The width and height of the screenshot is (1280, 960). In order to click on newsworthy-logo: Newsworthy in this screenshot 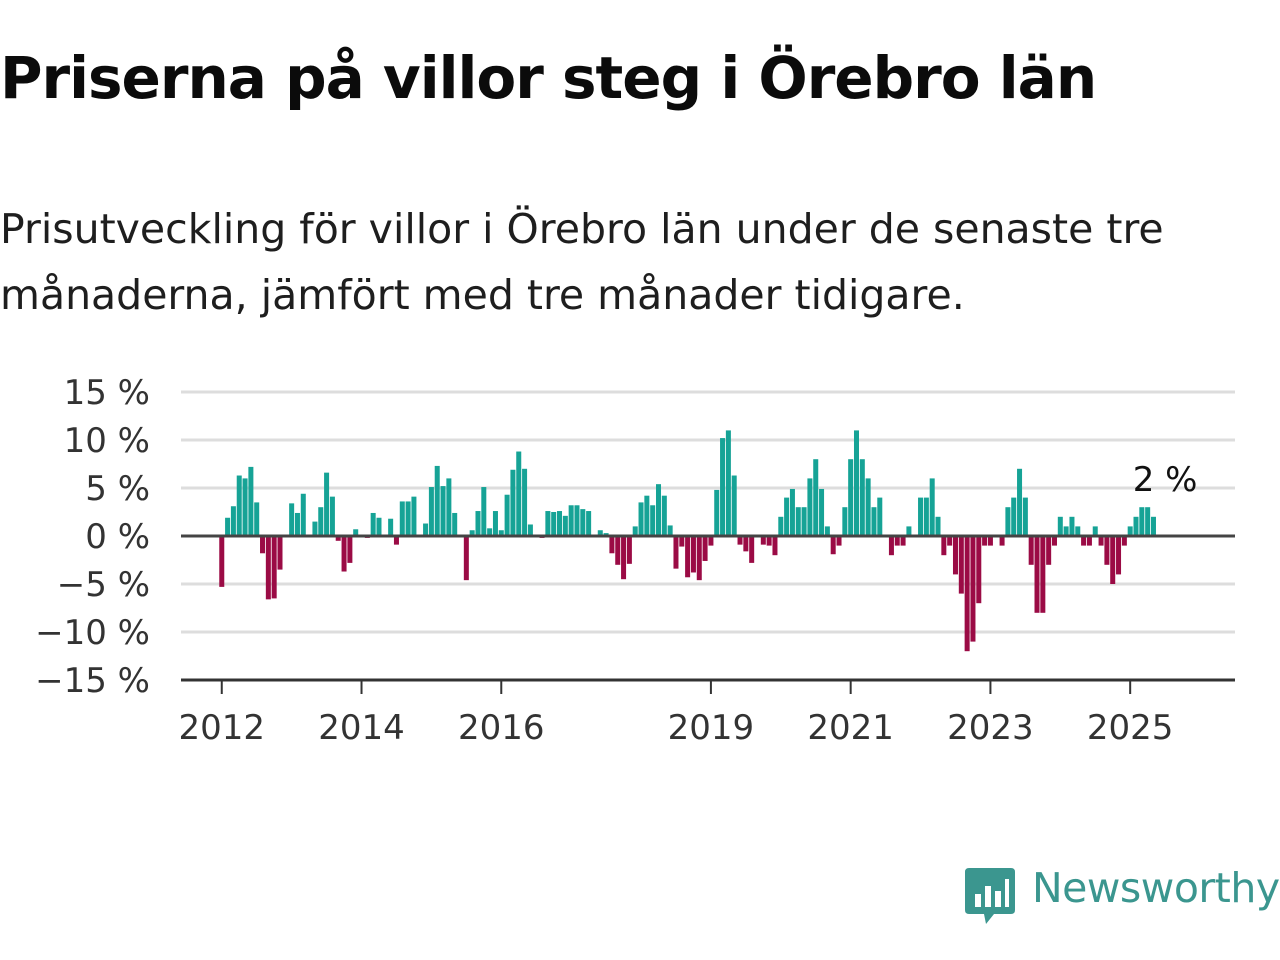, I will do `click(1121, 896)`.